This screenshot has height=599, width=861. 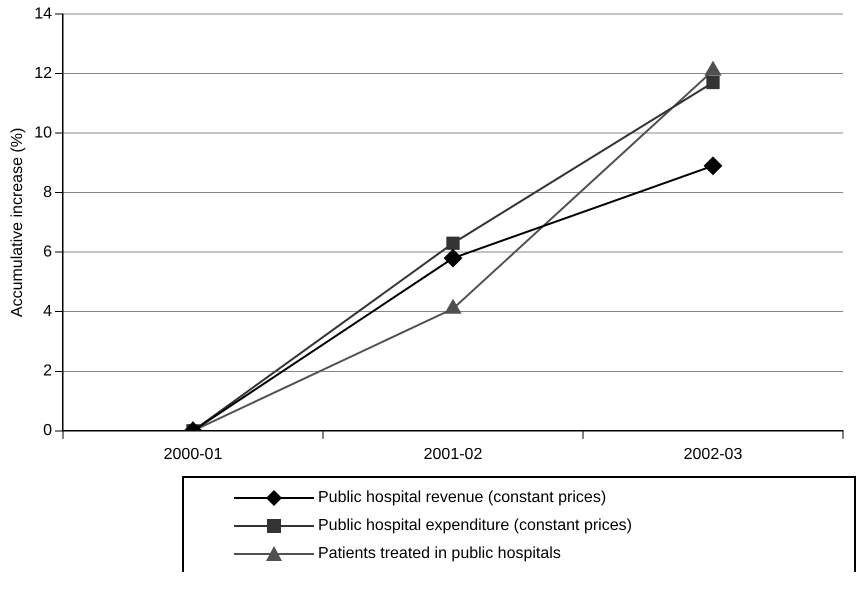 I want to click on y-tick-label: 14, so click(x=43, y=13).